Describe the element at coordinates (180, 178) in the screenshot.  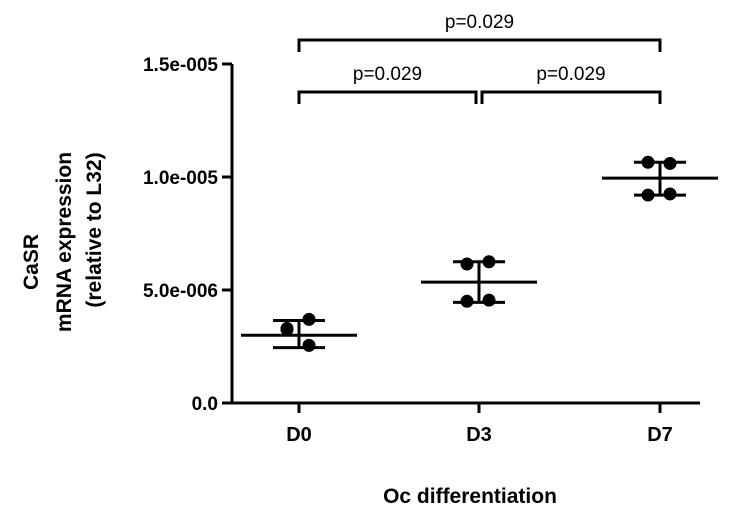
I see `y-tick-label: 1.0e-005` at that location.